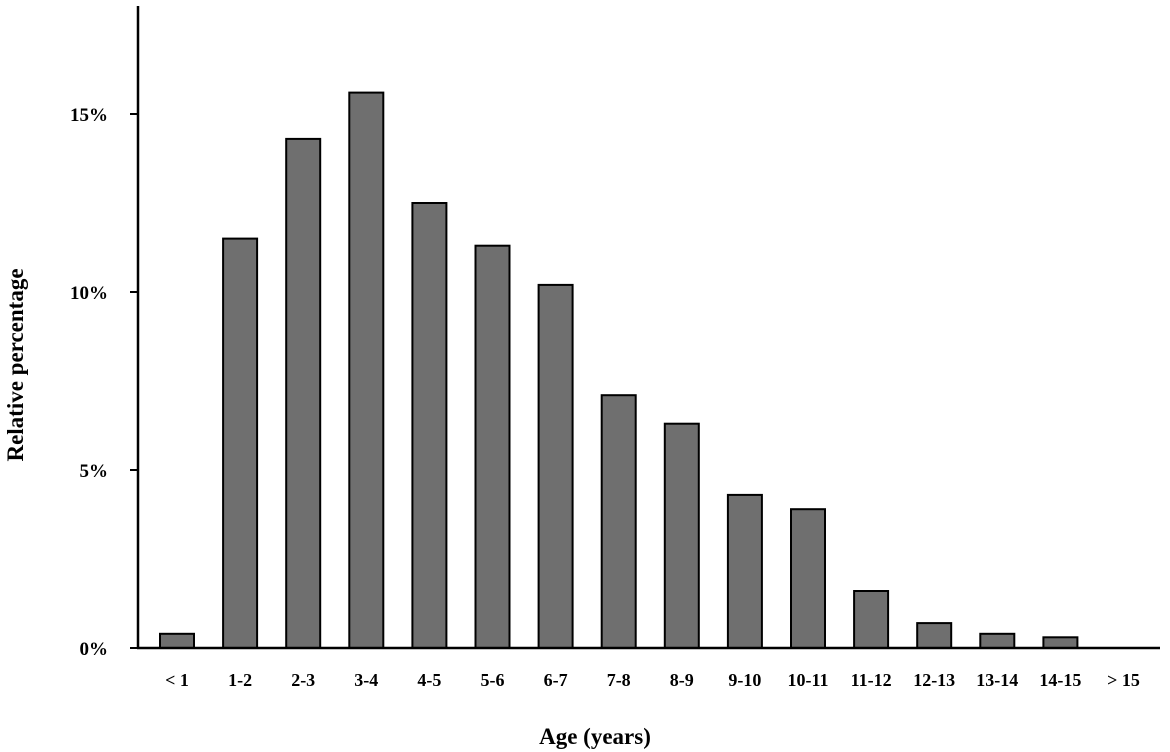 The height and width of the screenshot is (752, 1170). I want to click on x-tick-label: 4-5, so click(429, 680).